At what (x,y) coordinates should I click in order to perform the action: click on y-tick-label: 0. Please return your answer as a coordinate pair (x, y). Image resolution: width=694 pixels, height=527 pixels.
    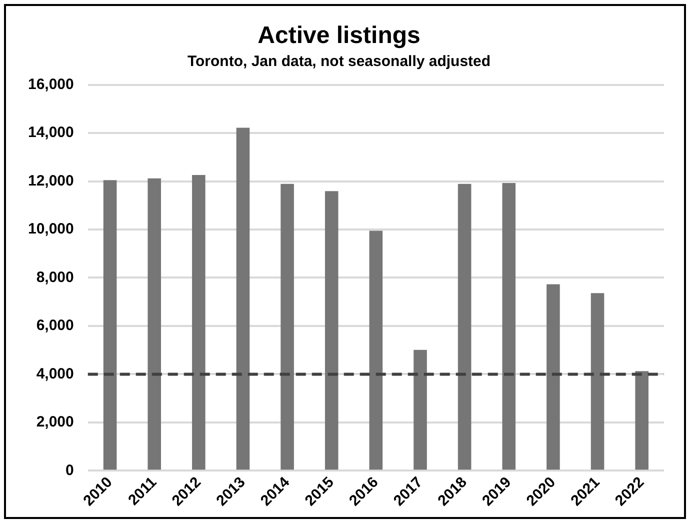
    Looking at the image, I should click on (70, 470).